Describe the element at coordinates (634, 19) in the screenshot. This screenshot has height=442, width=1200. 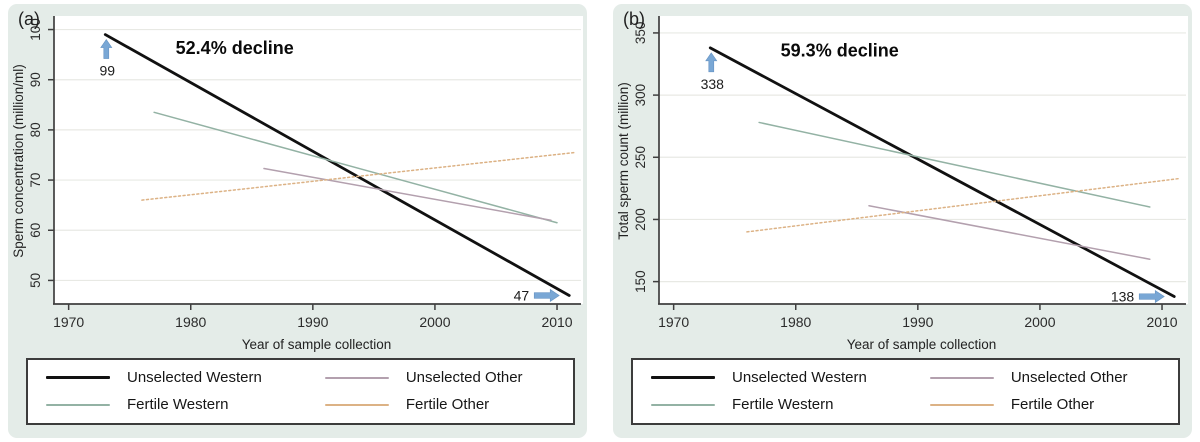
I see `panel-label-b: (b)` at that location.